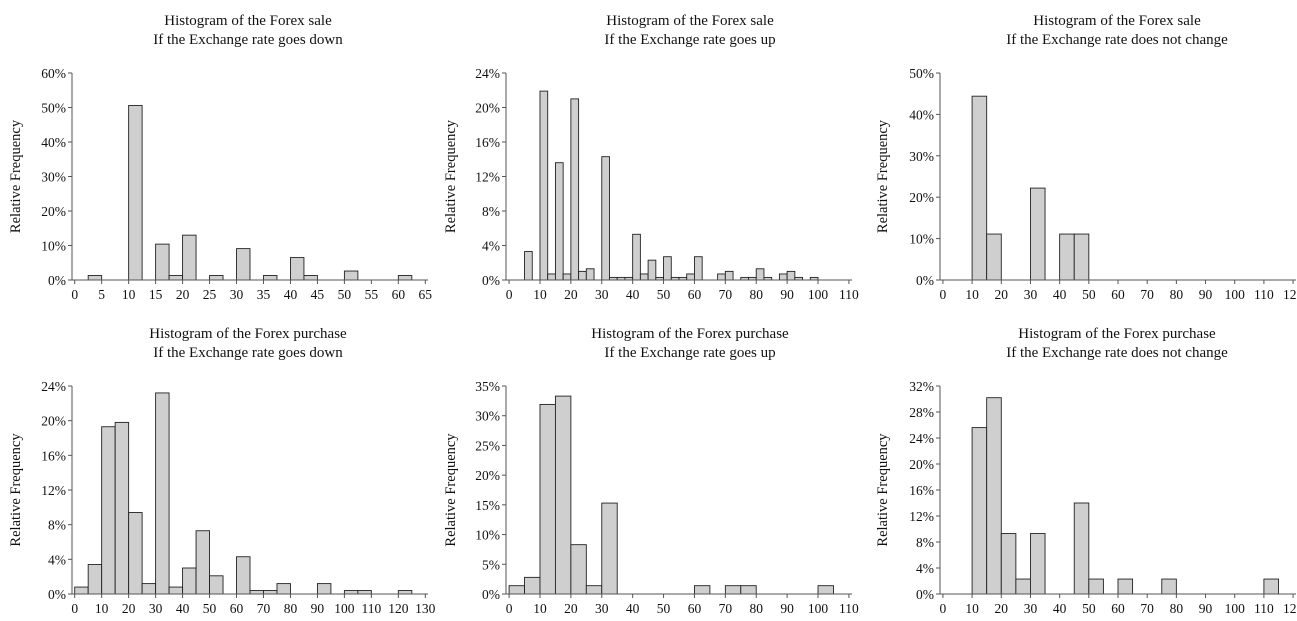  Describe the element at coordinates (925, 594) in the screenshot. I see `y-tick-label: 0%` at that location.